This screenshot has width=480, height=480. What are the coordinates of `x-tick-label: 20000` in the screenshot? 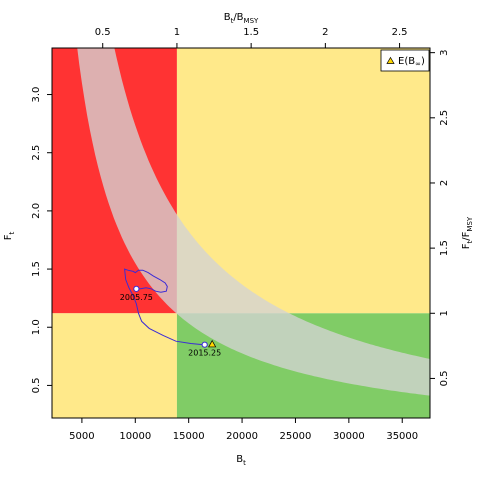 It's located at (242, 436).